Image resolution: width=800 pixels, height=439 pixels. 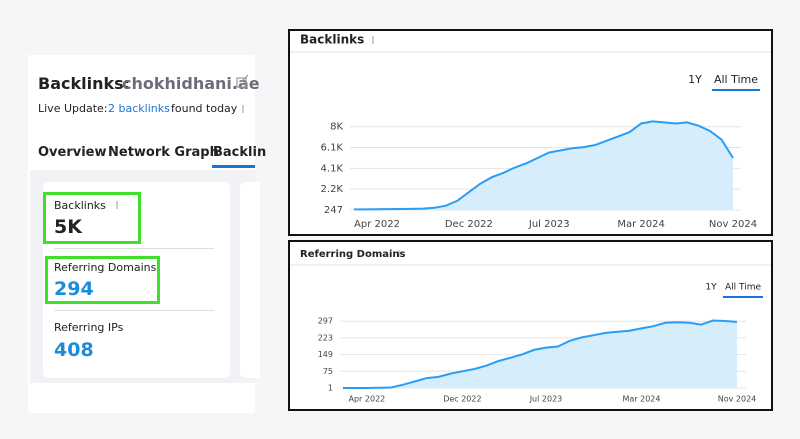 I want to click on y-tick-label: 75, so click(x=328, y=371).